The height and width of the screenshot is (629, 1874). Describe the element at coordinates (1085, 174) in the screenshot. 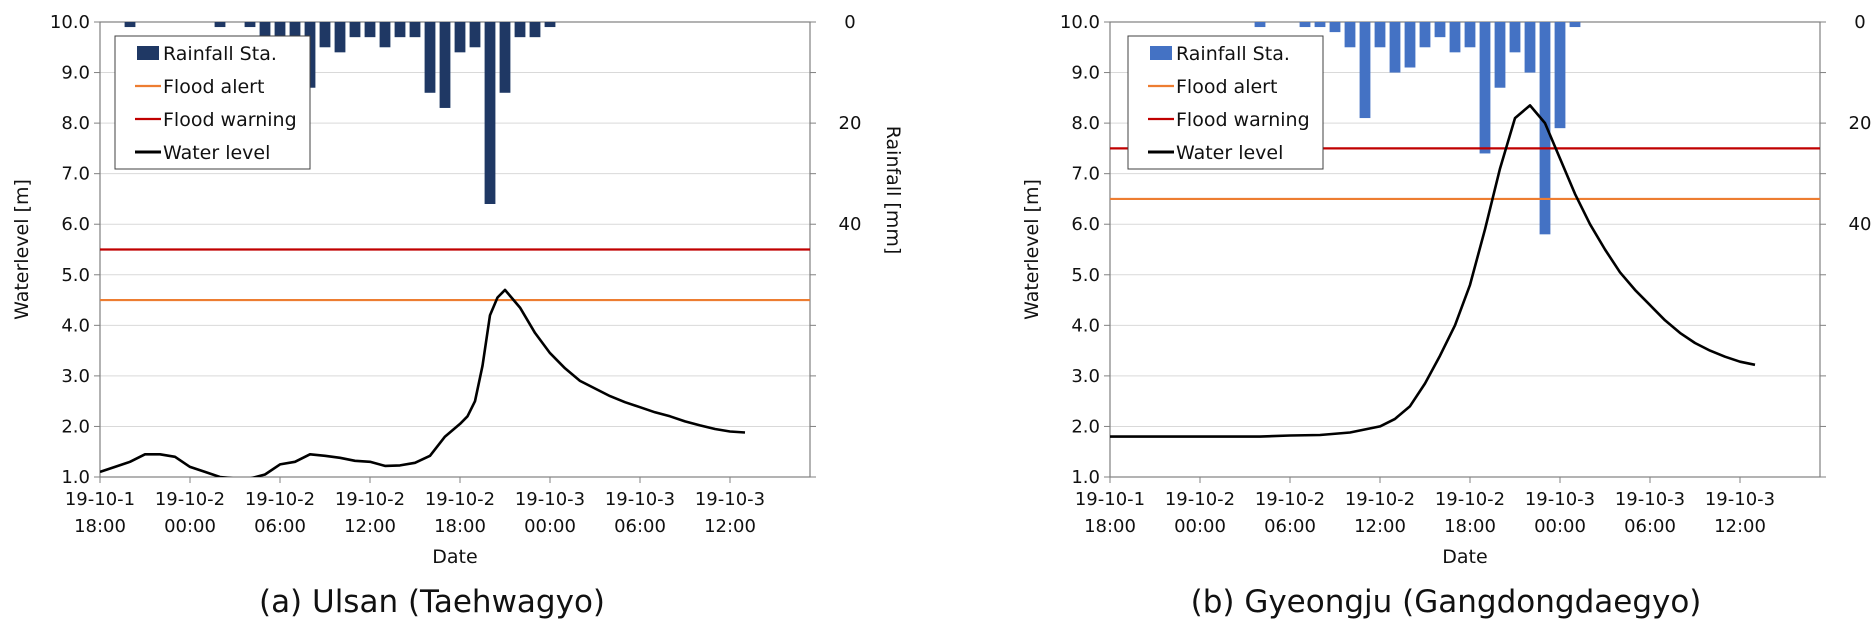

I see `y-tick-label: 7.0` at that location.